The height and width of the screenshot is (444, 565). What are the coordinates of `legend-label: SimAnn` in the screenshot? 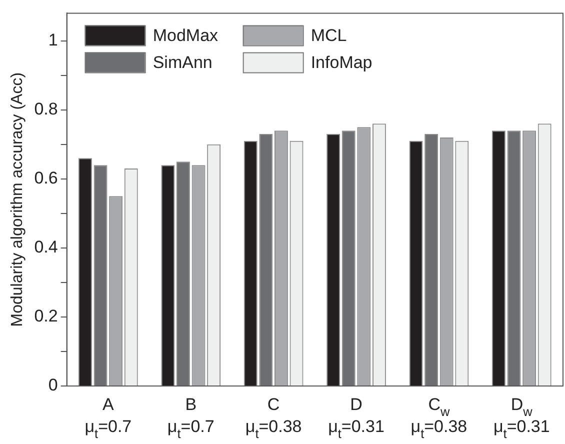 It's located at (182, 62).